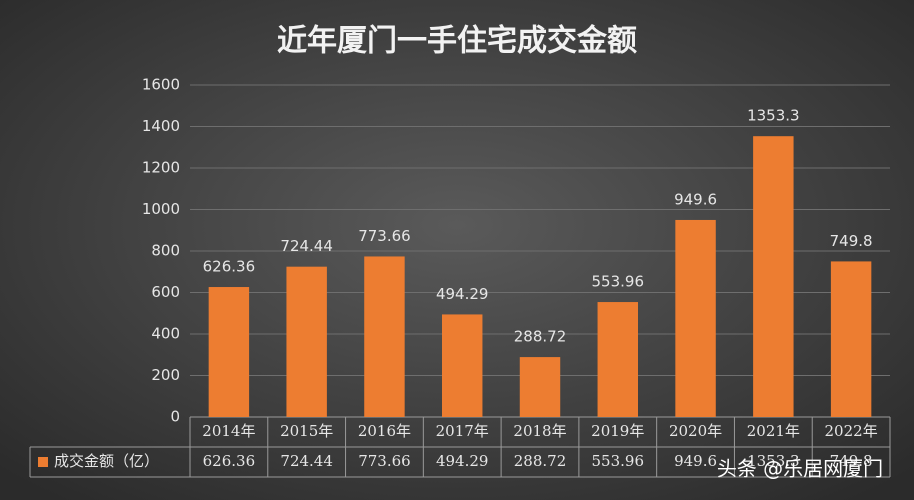 The width and height of the screenshot is (914, 500). Describe the element at coordinates (229, 461) in the screenshot. I see `table-value: 626.36` at that location.